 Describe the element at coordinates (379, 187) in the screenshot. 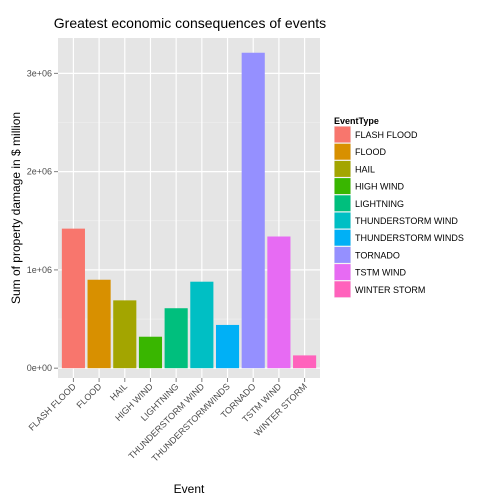

I see `legend-label: HIGH WIND` at that location.